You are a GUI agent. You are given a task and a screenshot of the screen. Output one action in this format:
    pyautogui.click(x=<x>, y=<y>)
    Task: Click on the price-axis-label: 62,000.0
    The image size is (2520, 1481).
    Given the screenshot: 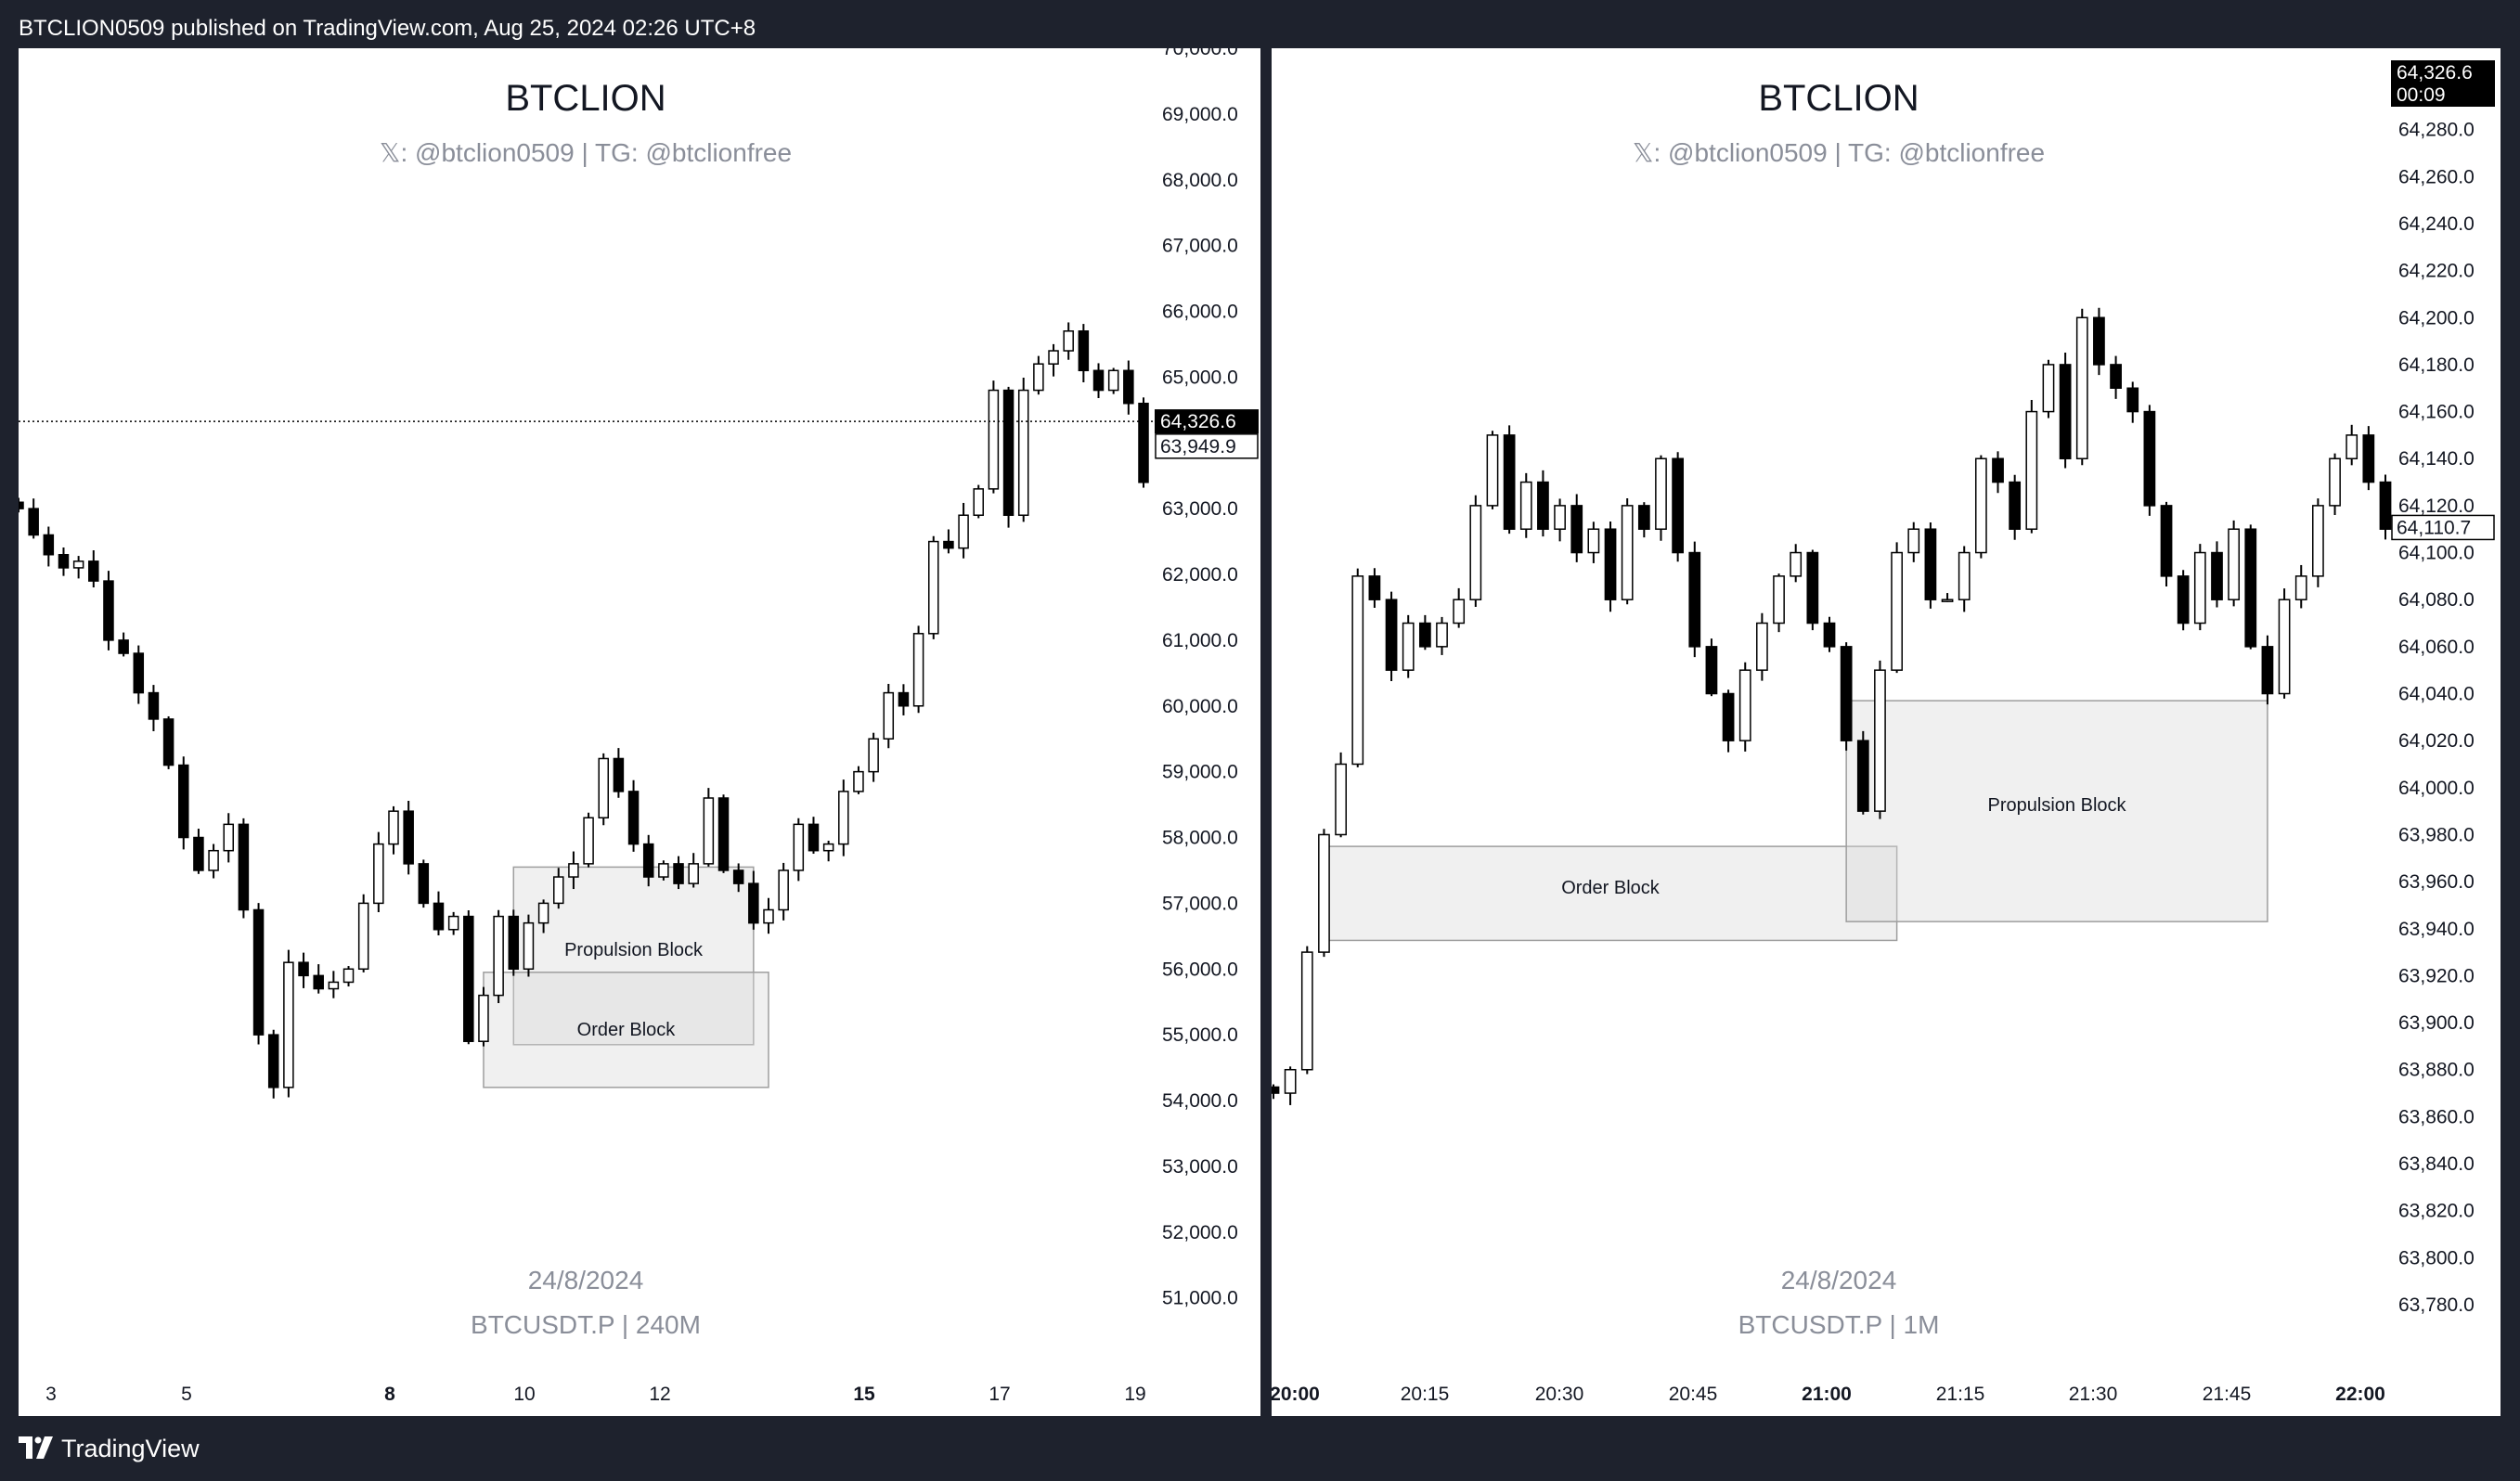 What is the action you would take?
    pyautogui.click(x=1200, y=575)
    